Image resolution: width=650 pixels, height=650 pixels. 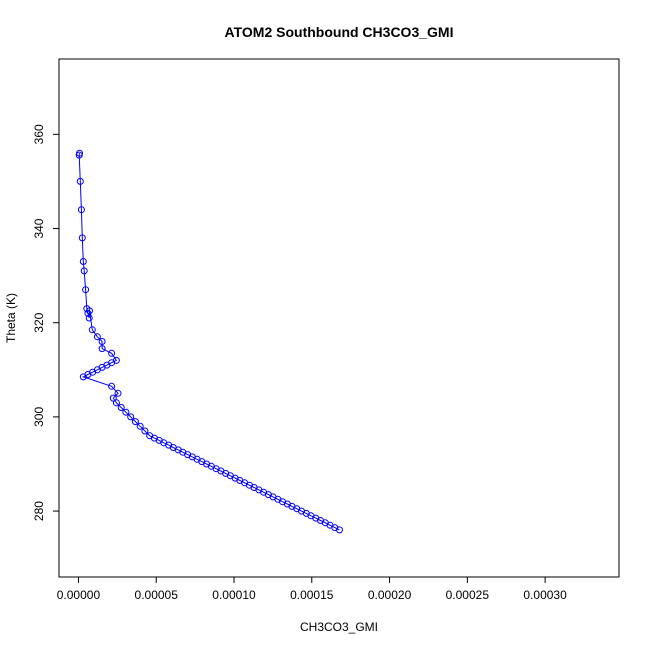 What do you see at coordinates (39, 228) in the screenshot?
I see `y-tick-label: 340` at bounding box center [39, 228].